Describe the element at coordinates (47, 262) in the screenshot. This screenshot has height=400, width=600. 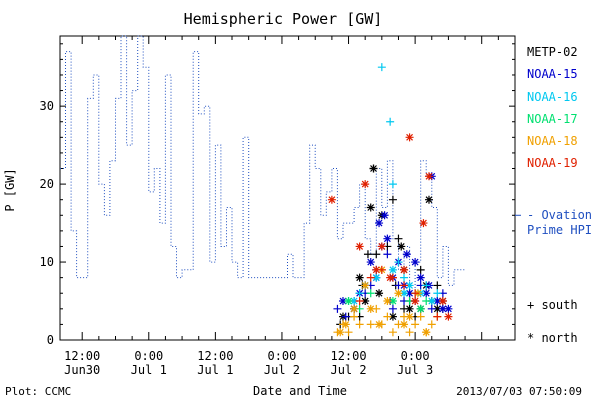
I see `y-tick-label: 10` at that location.